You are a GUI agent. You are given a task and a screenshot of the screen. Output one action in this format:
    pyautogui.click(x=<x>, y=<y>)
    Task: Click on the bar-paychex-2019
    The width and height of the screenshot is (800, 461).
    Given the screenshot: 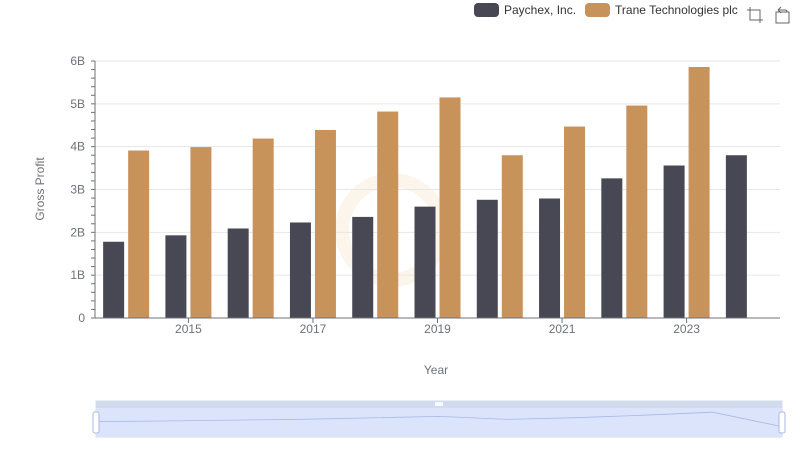 What is the action you would take?
    pyautogui.click(x=425, y=262)
    